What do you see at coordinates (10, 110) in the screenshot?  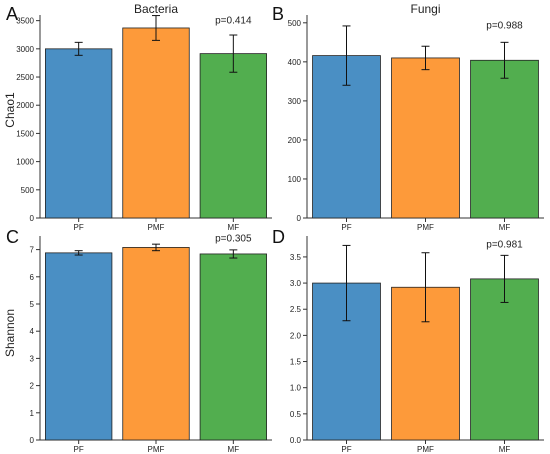 I see `y-axis-label-chao1: Chao1` at bounding box center [10, 110].